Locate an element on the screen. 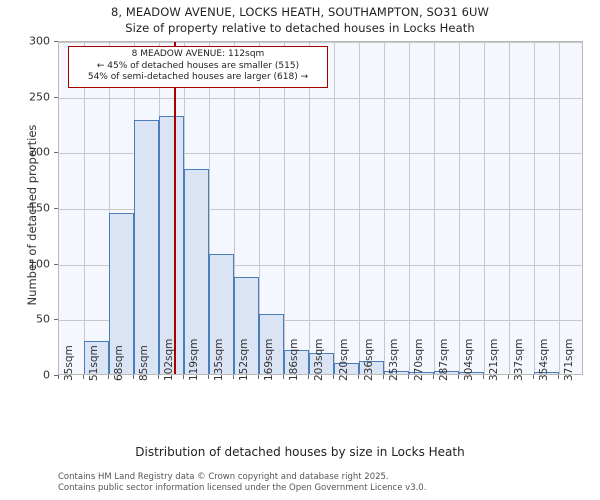 This screenshot has width=600, height=500. x-axis-tick-label: 220sqm is located at coordinates (344, 359).